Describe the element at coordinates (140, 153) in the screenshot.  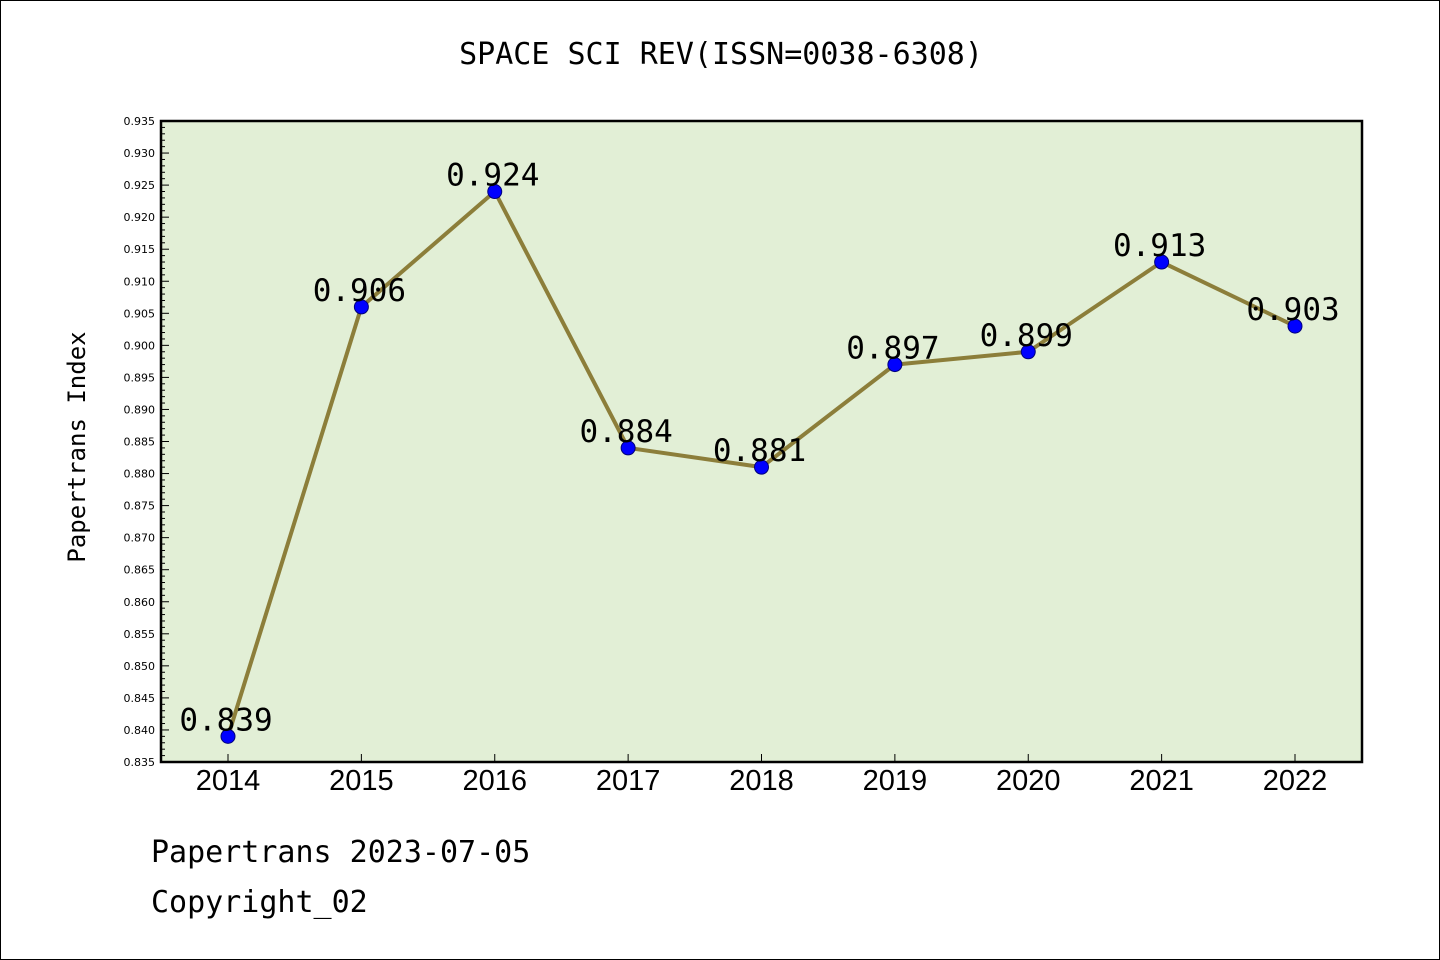
I see `y-tick-label: 0.930` at that location.